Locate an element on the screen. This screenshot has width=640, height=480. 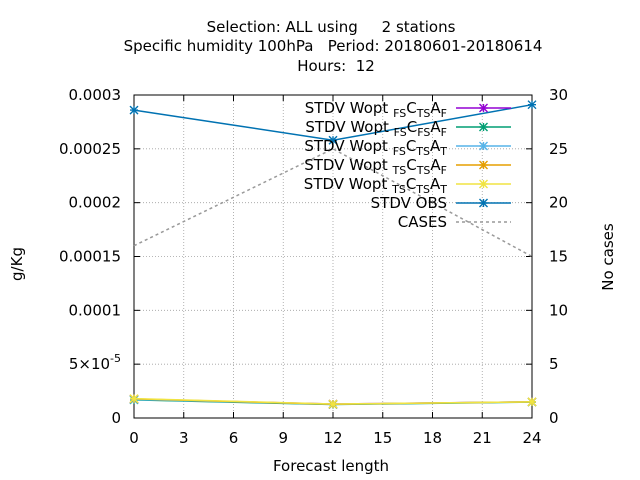
legend-entry: STDV Wopt TSCTSAT is located at coordinates (407, 185).